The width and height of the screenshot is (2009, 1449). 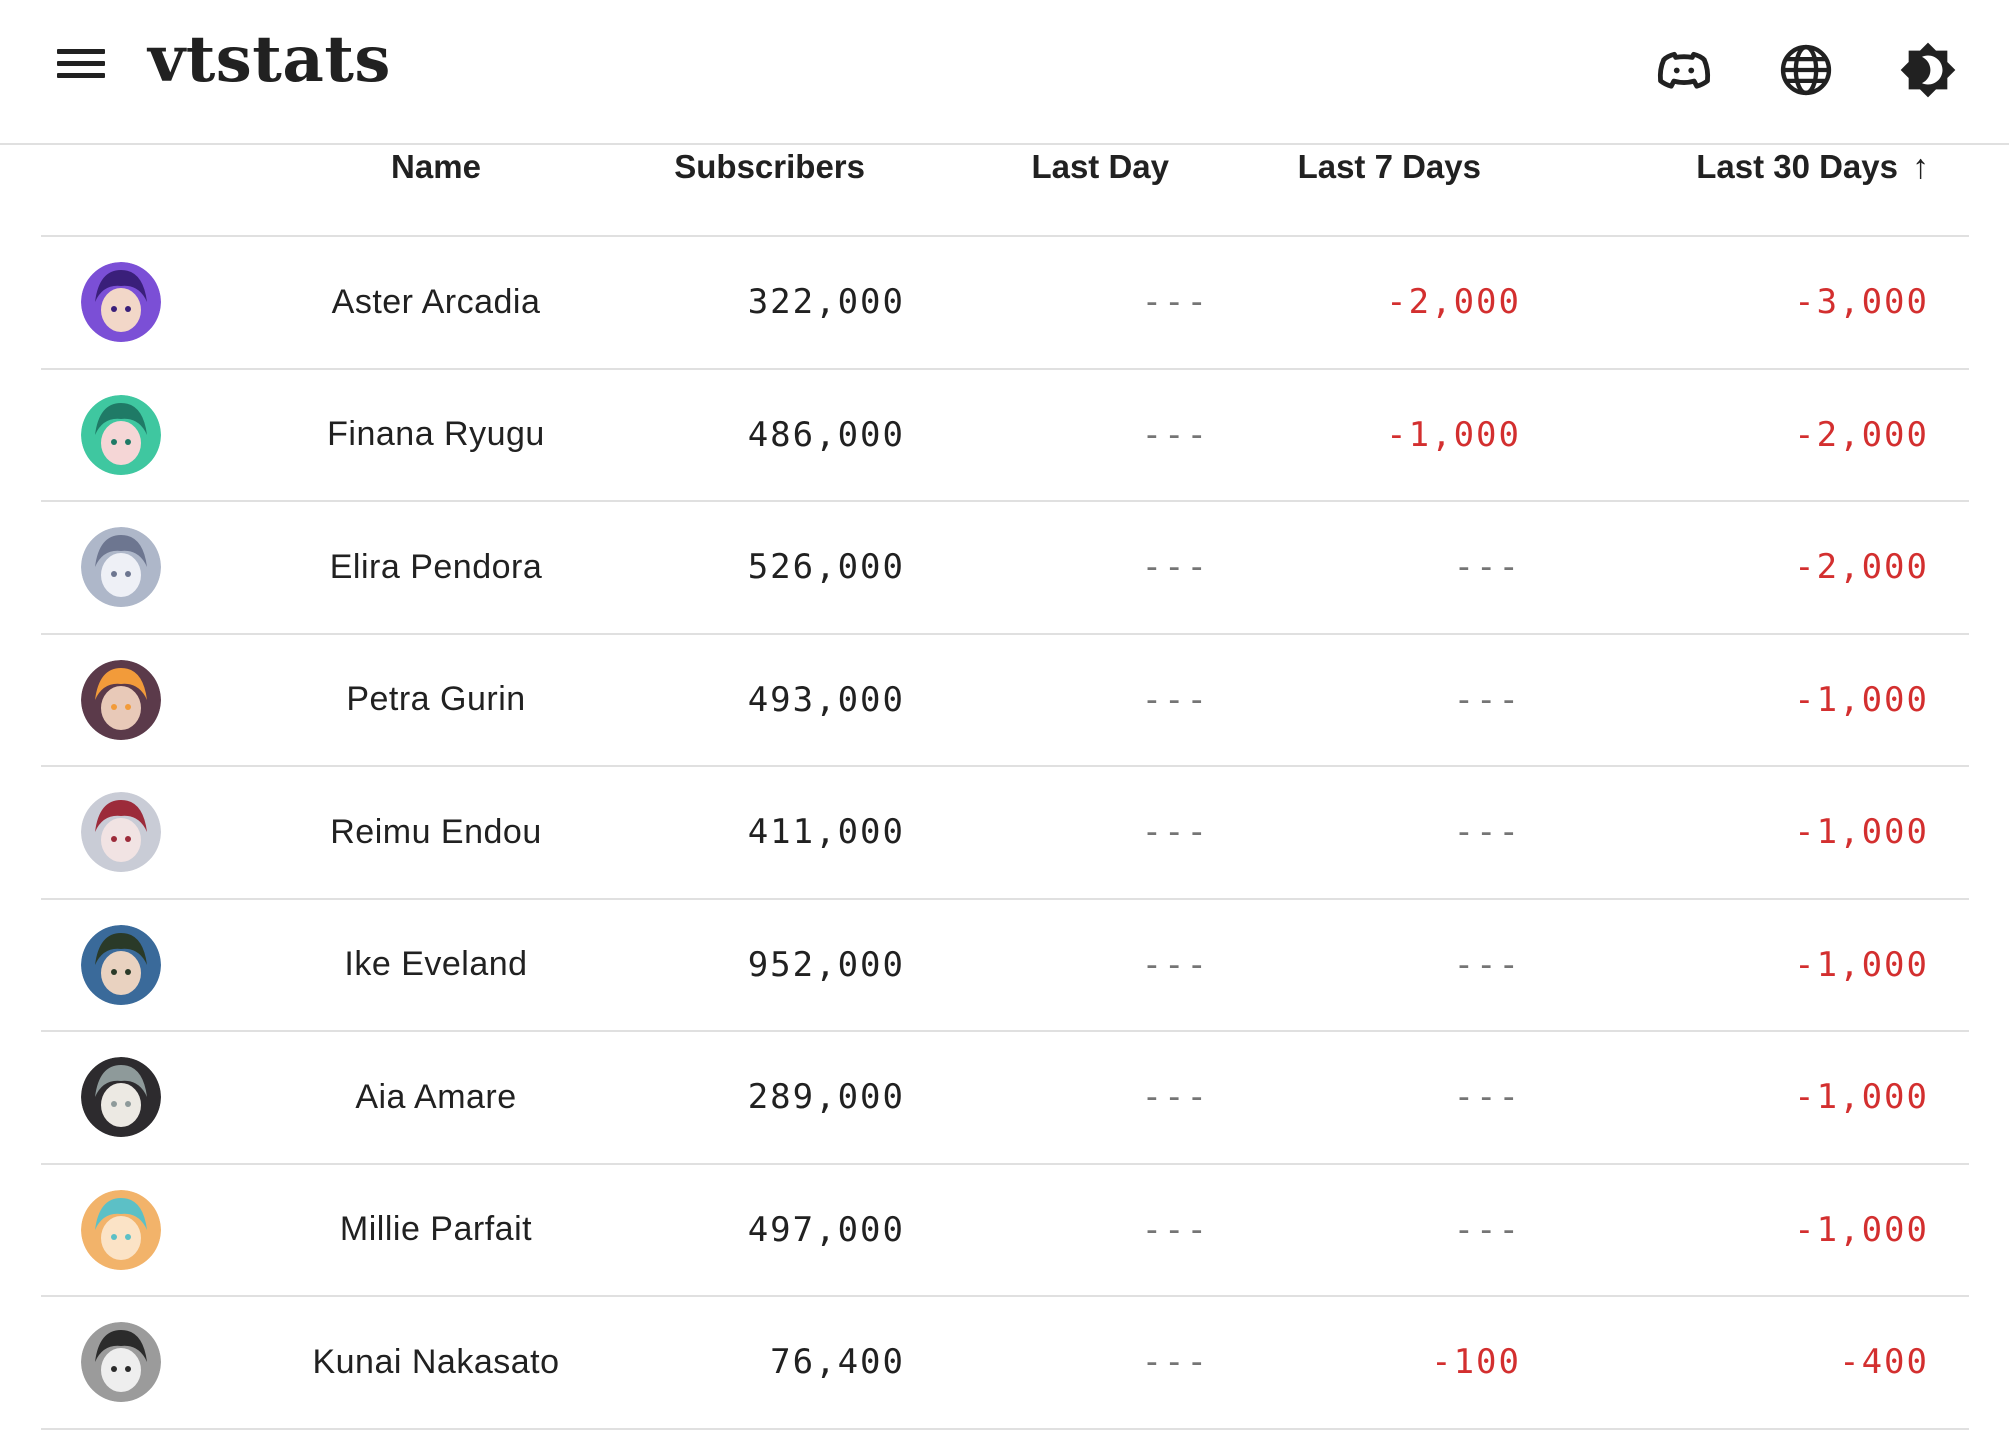 I want to click on vtuber-name: Millie Parfait, so click(x=436, y=1230).